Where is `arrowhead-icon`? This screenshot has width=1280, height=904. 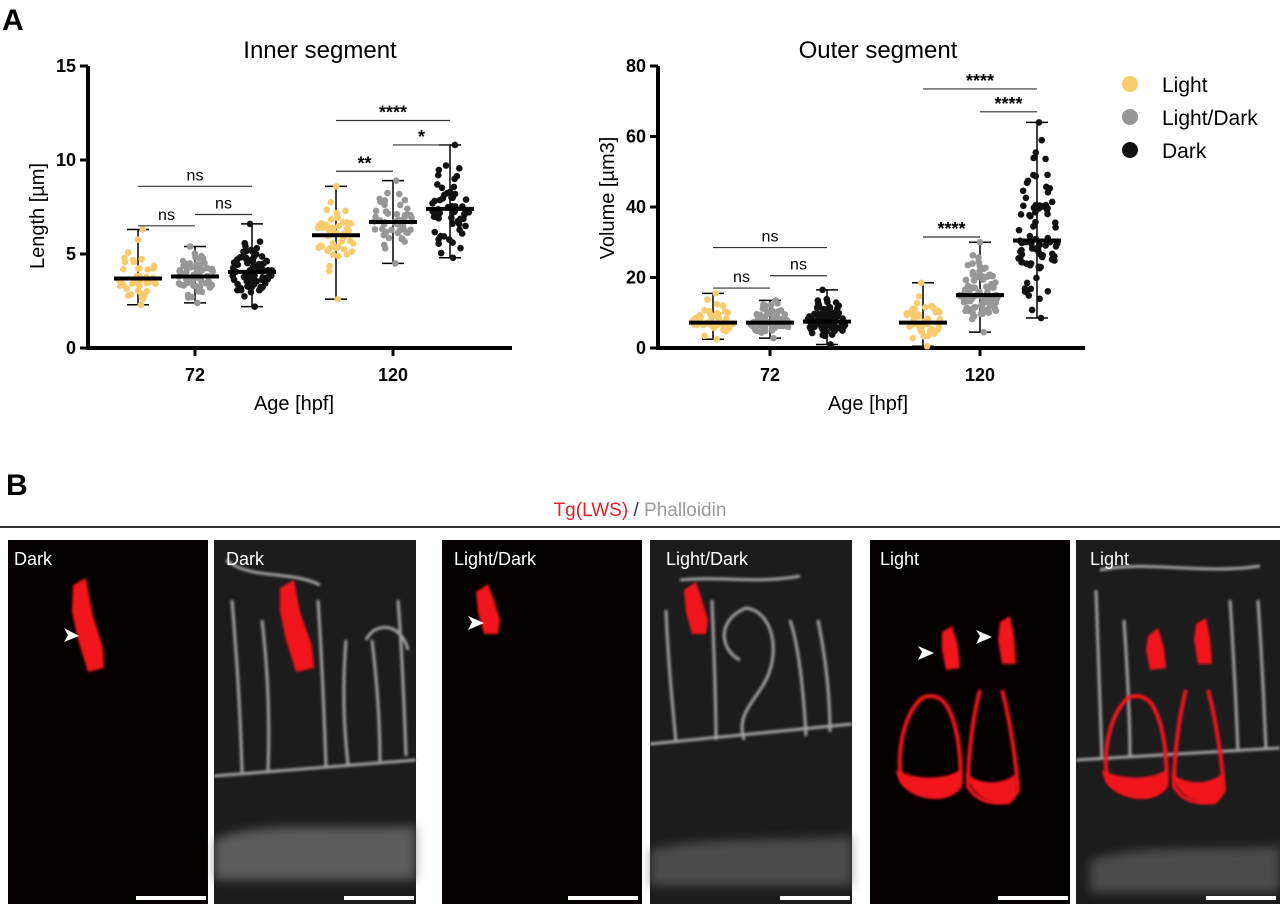 arrowhead-icon is located at coordinates (476, 623).